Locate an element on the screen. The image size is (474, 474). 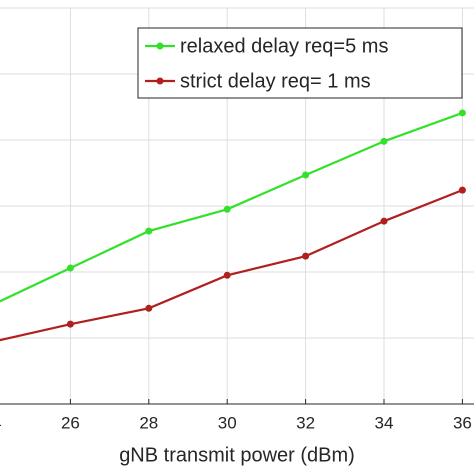
x-tick-label: 30 is located at coordinates (227, 422).